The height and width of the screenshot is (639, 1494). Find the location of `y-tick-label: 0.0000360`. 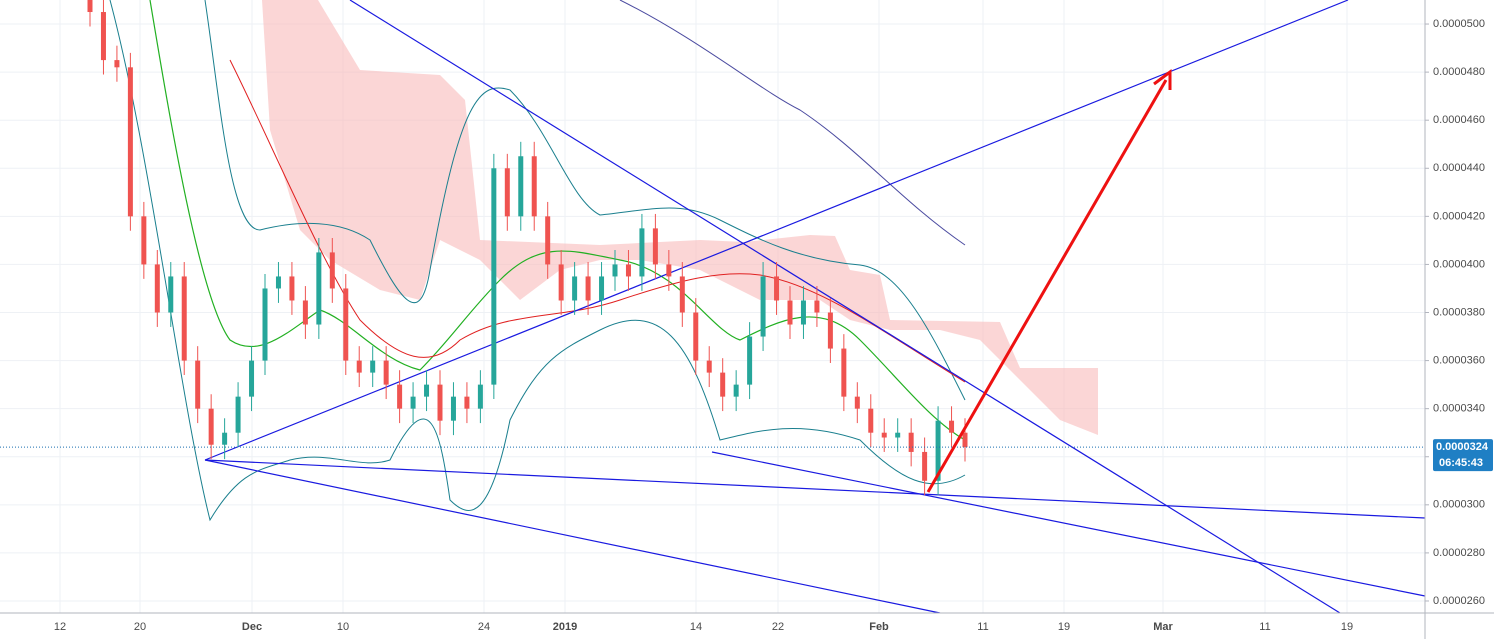

y-tick-label: 0.0000360 is located at coordinates (1459, 360).